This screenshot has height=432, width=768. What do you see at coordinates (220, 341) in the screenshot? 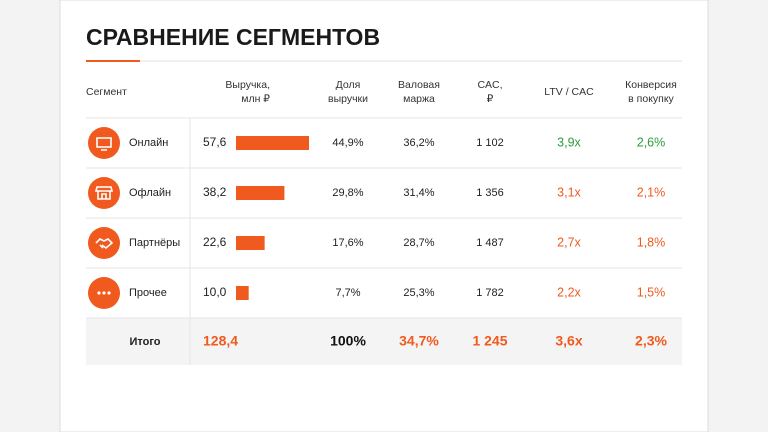
I see `total-revenue: 128,4` at bounding box center [220, 341].